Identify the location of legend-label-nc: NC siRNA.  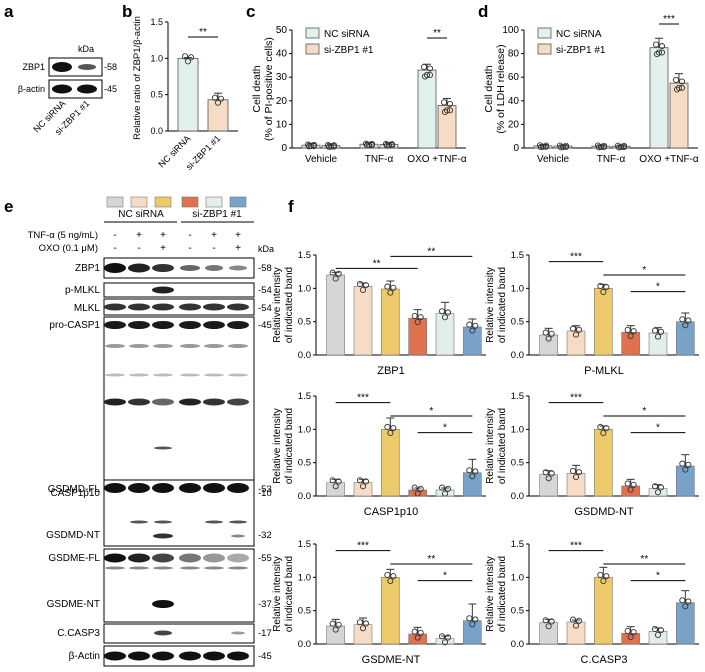
(347, 34).